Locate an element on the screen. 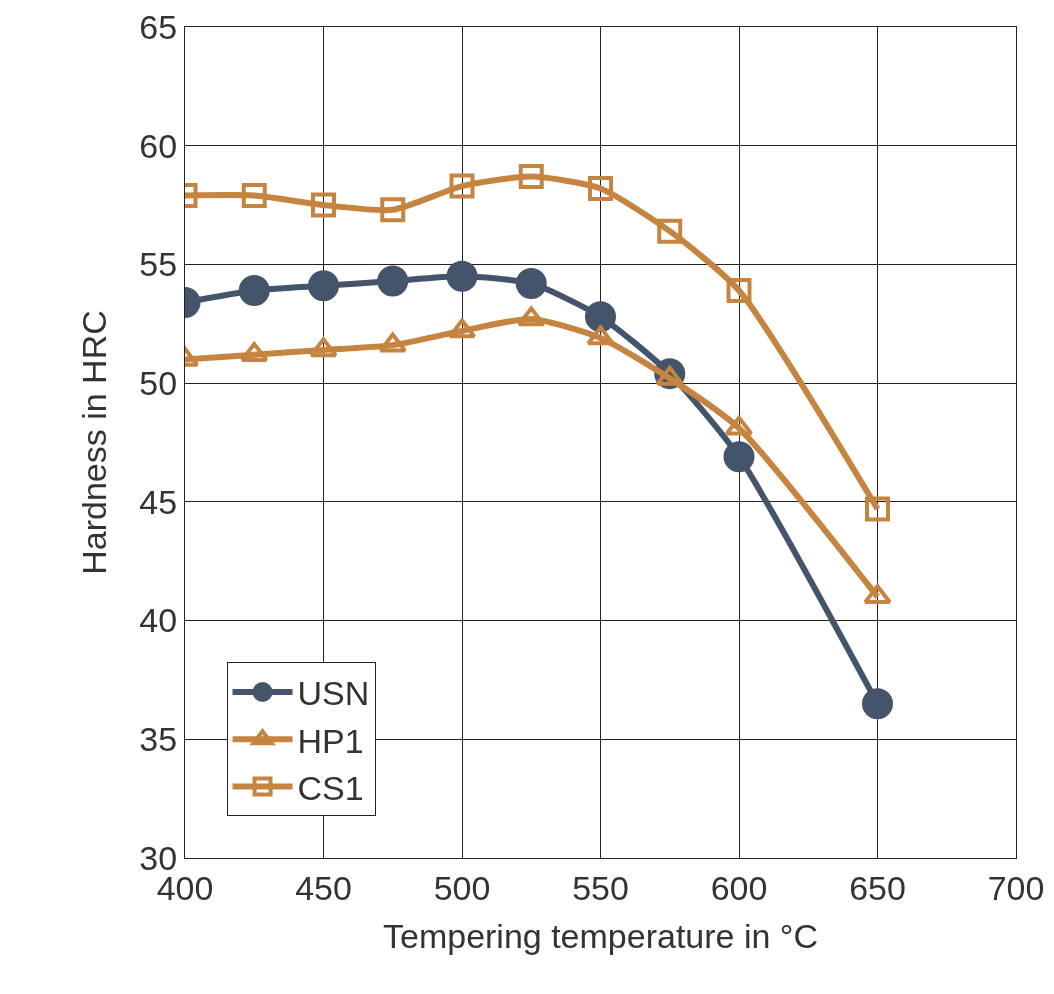 The width and height of the screenshot is (1054, 994). legend-label: HP1 is located at coordinates (330, 740).